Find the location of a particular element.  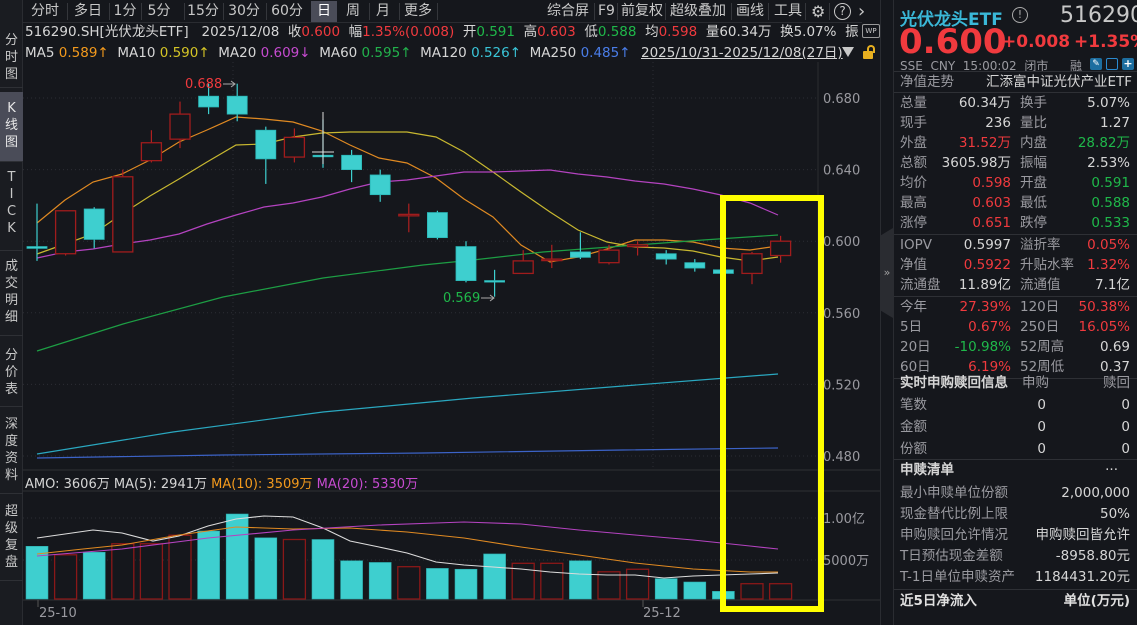

highlight-annotation-box is located at coordinates (772, 403).